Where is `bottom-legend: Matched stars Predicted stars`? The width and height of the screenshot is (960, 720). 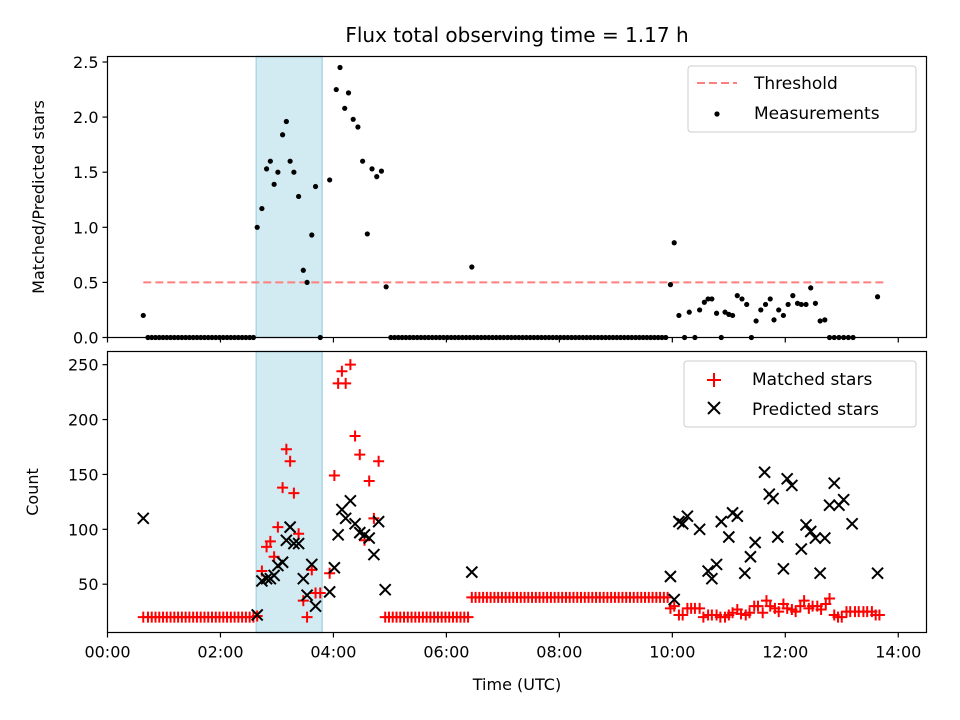 bottom-legend: Matched stars Predicted stars is located at coordinates (800, 394).